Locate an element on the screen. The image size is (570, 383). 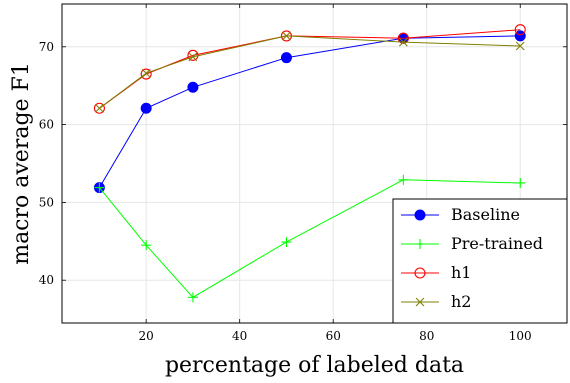
legend-item-h2: h2 is located at coordinates (436, 301).